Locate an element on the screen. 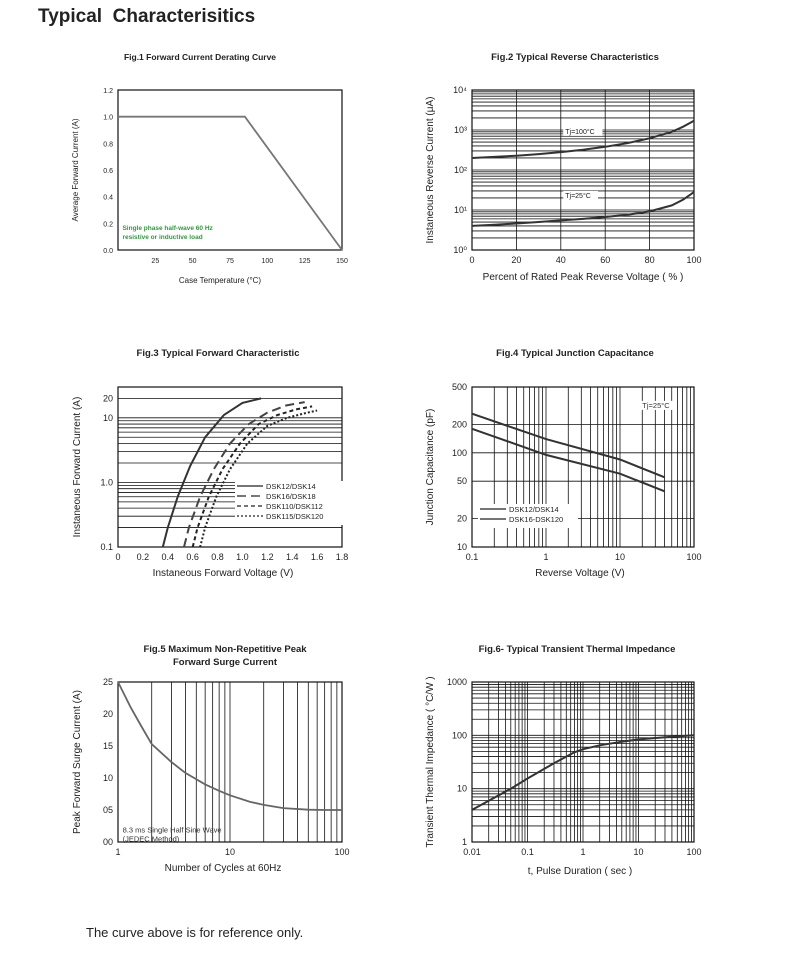  fig3-y-tick-label: 20 is located at coordinates (108, 398).